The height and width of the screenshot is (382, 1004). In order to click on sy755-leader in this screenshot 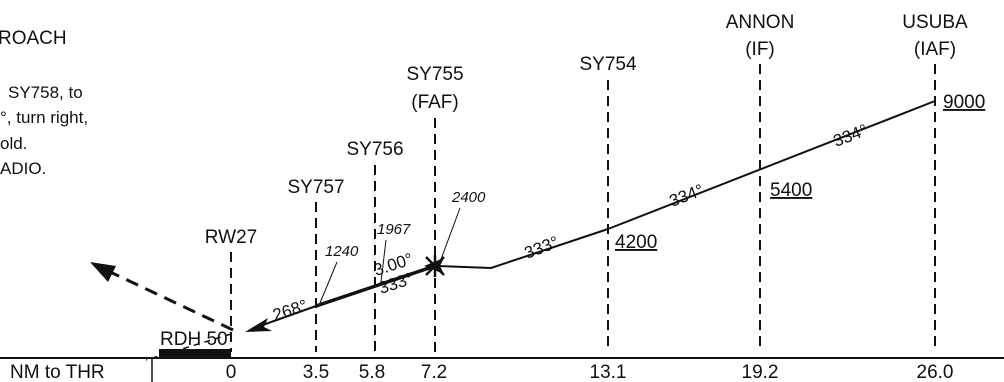, I will do `click(450, 235)`.